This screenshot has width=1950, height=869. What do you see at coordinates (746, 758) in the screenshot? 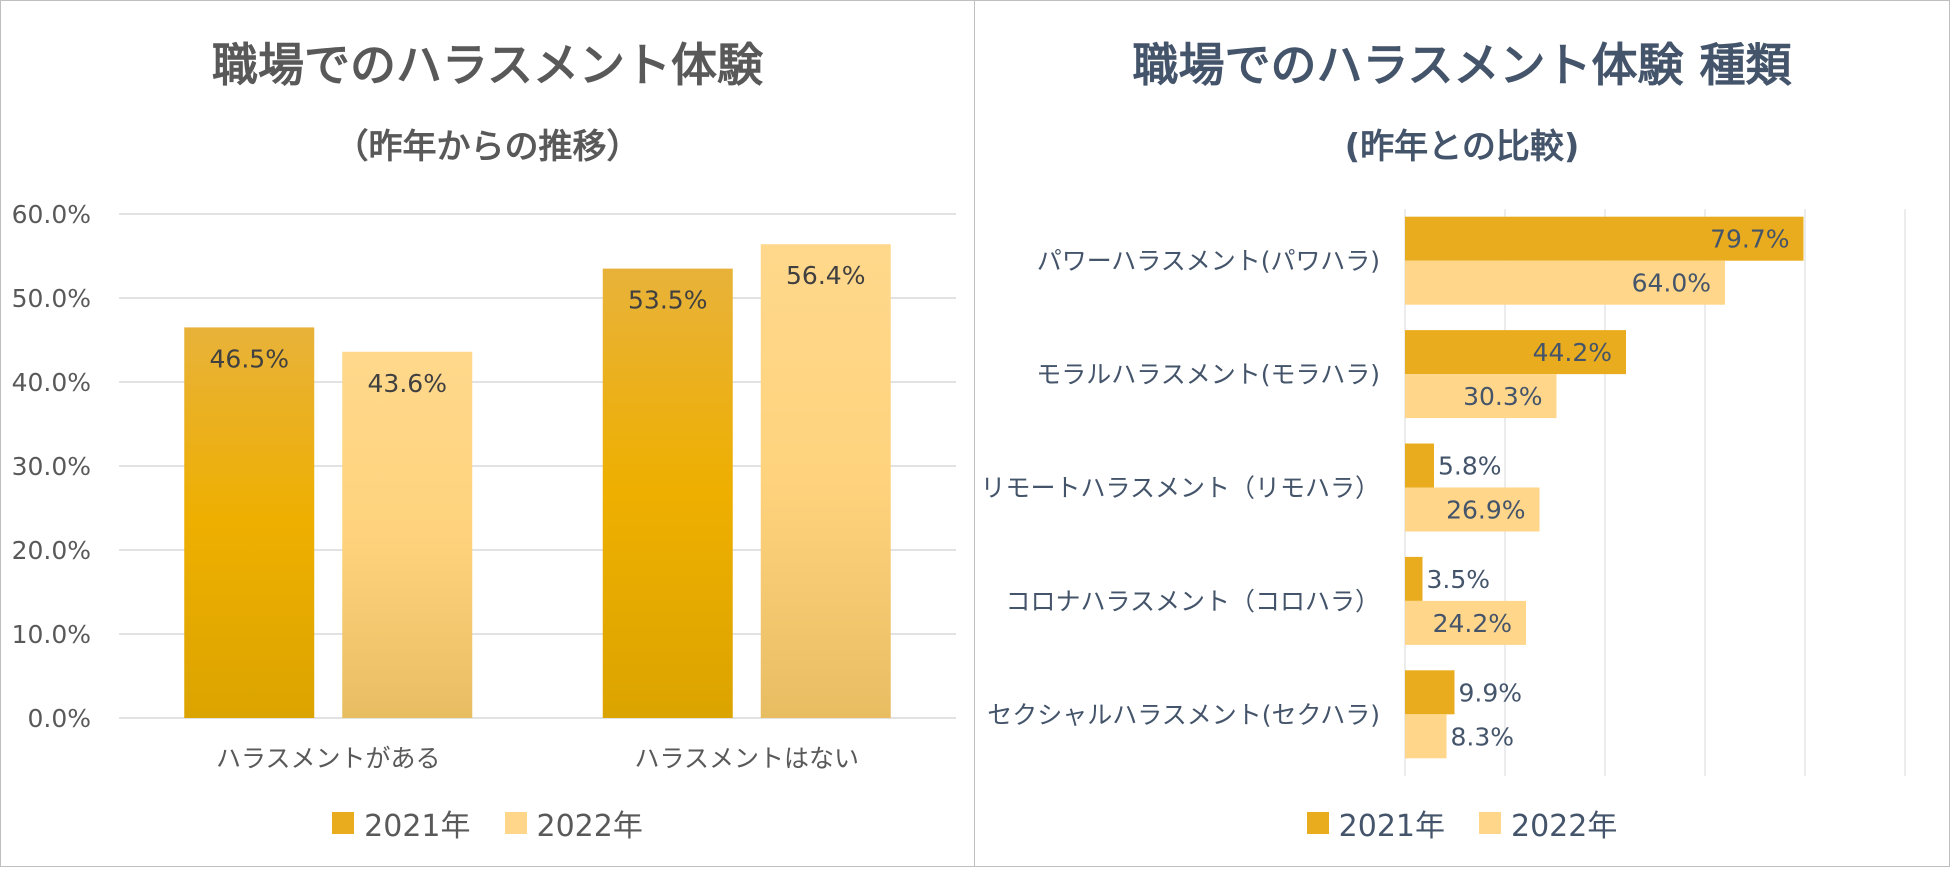
I see `x-category-label: ハラスメントはない` at bounding box center [746, 758].